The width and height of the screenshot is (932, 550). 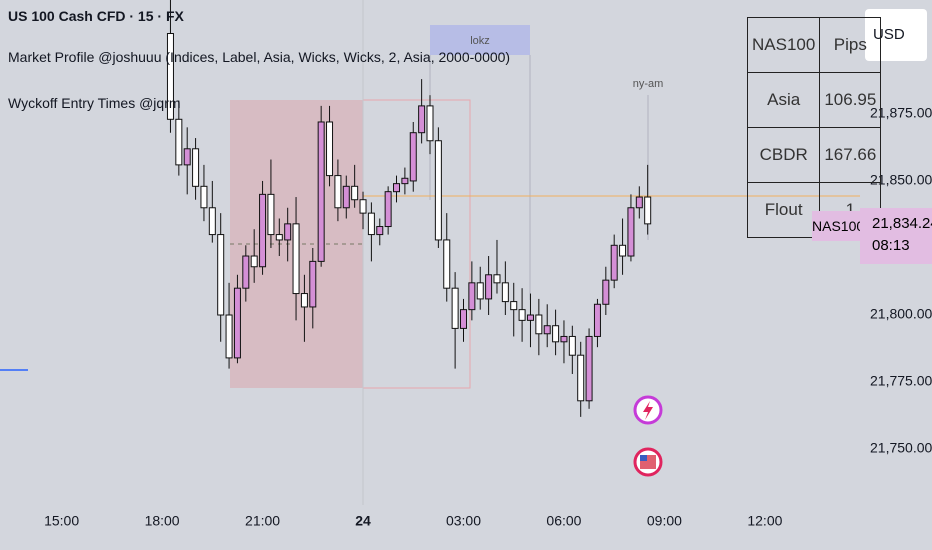 I want to click on table-cell: Flout, so click(x=783, y=210).